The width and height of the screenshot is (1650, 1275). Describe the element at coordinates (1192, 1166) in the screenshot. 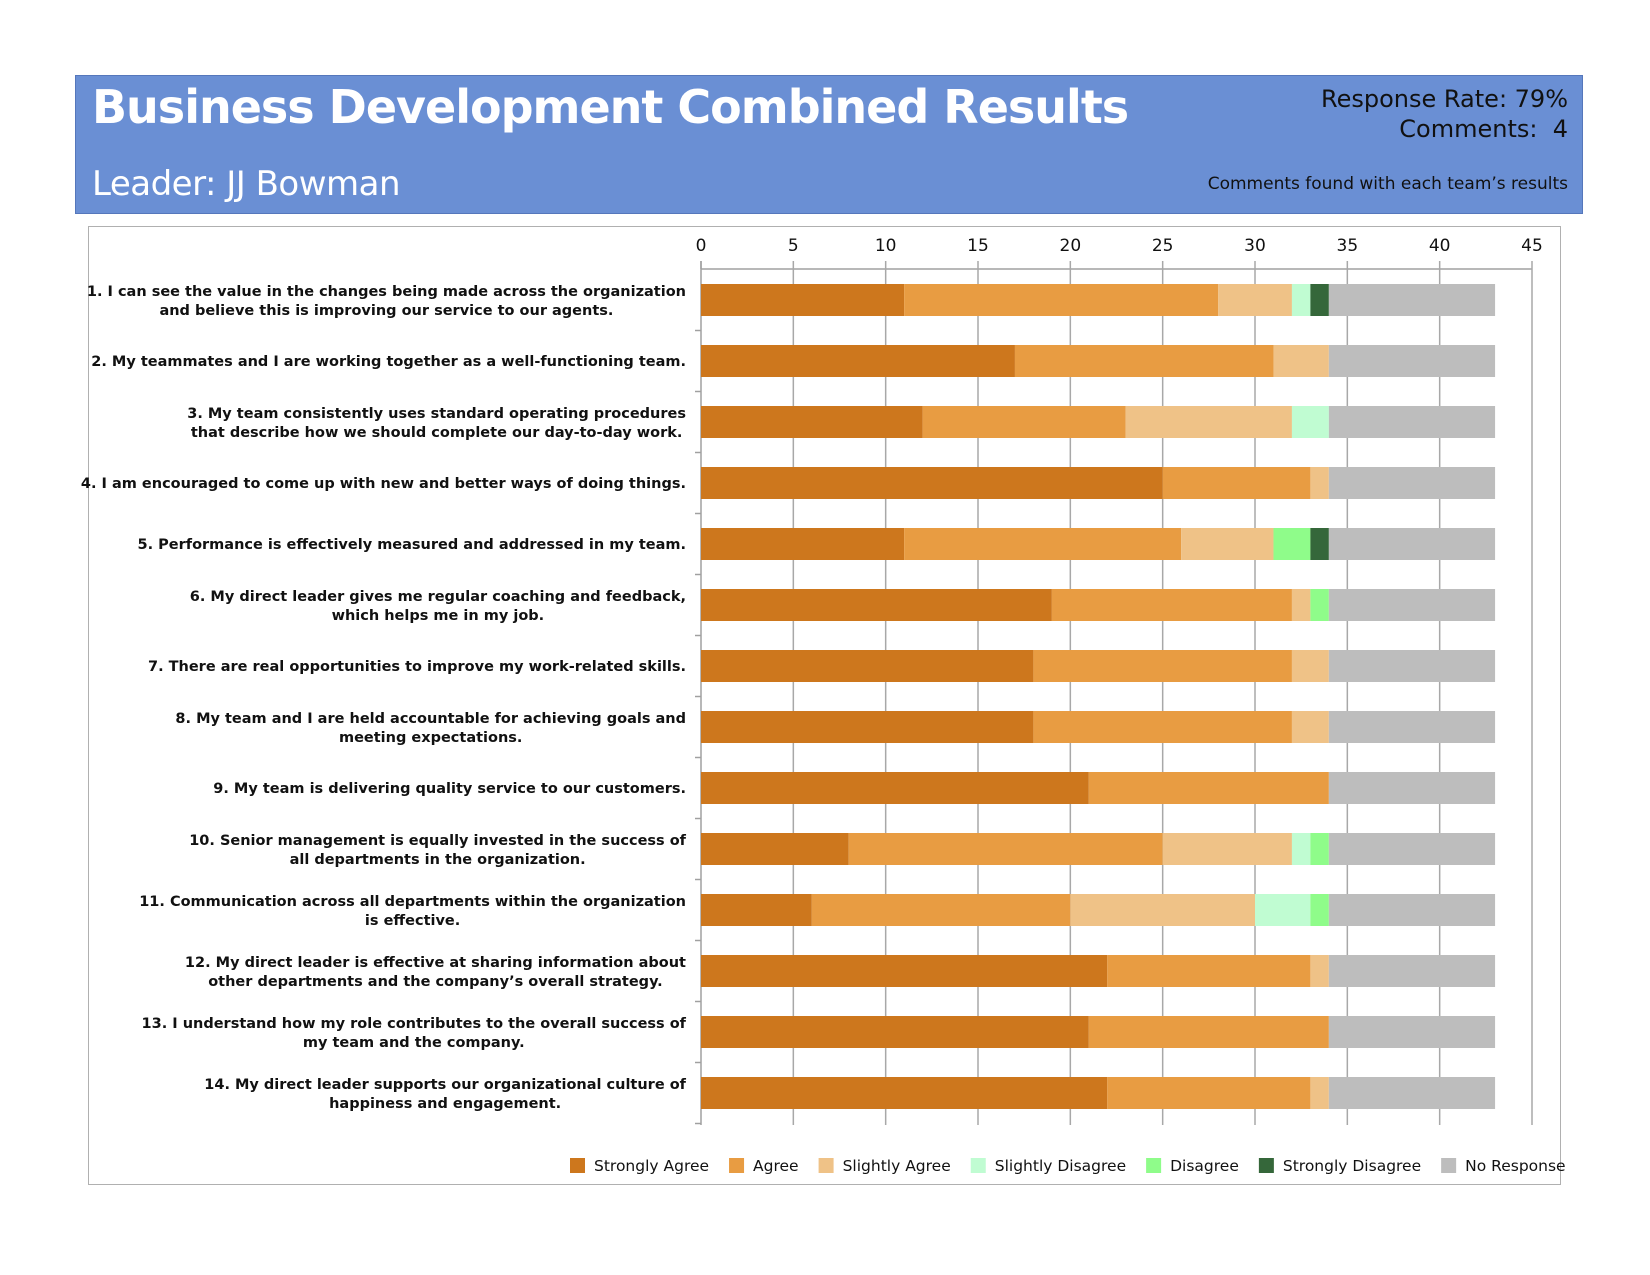

I see `legend-item-disagree: Disagree` at that location.